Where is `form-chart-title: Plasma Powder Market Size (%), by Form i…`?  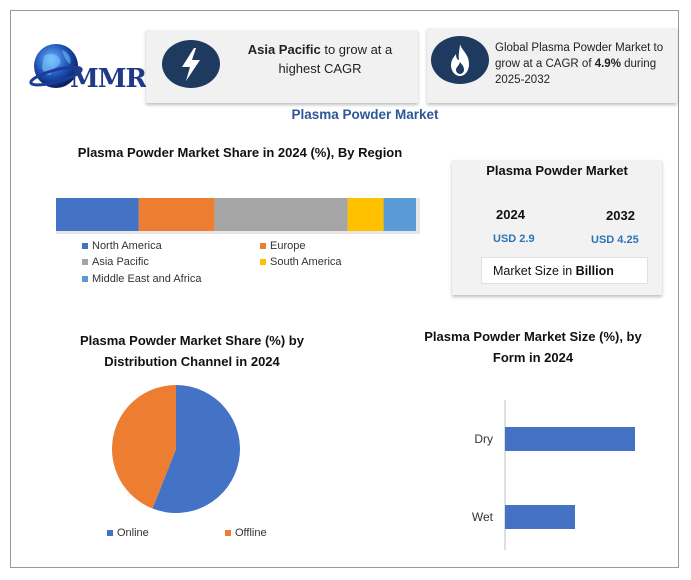
form-chart-title: Plasma Powder Market Size (%), by Form i… is located at coordinates (533, 347).